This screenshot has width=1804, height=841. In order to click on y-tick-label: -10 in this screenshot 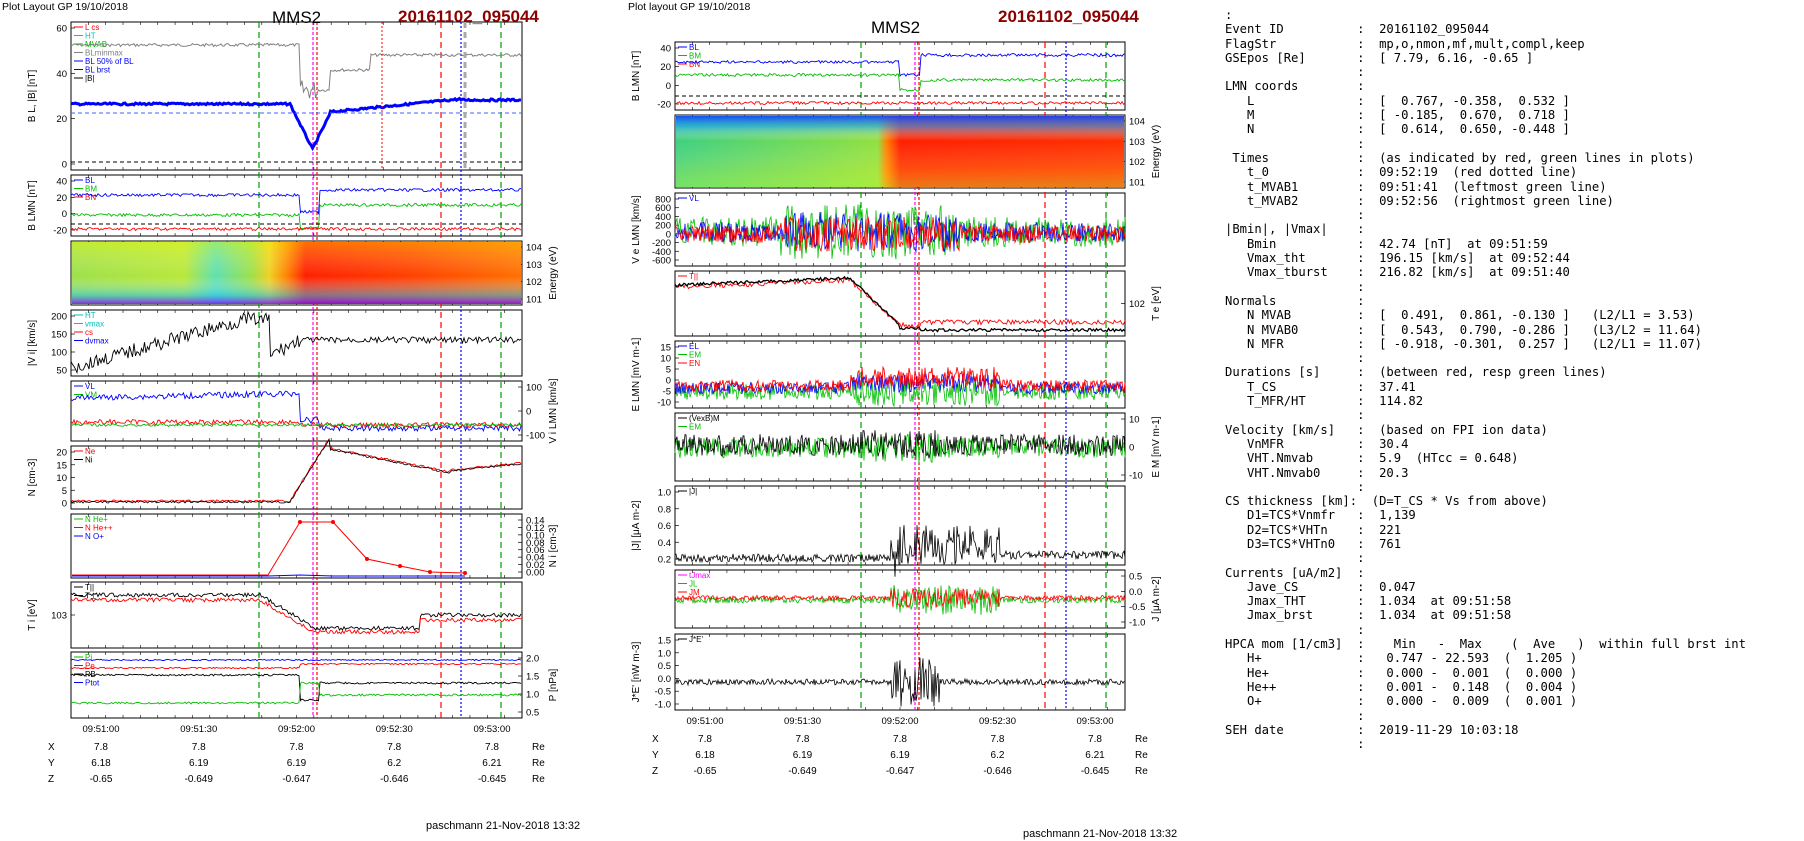, I will do `click(1136, 476)`.